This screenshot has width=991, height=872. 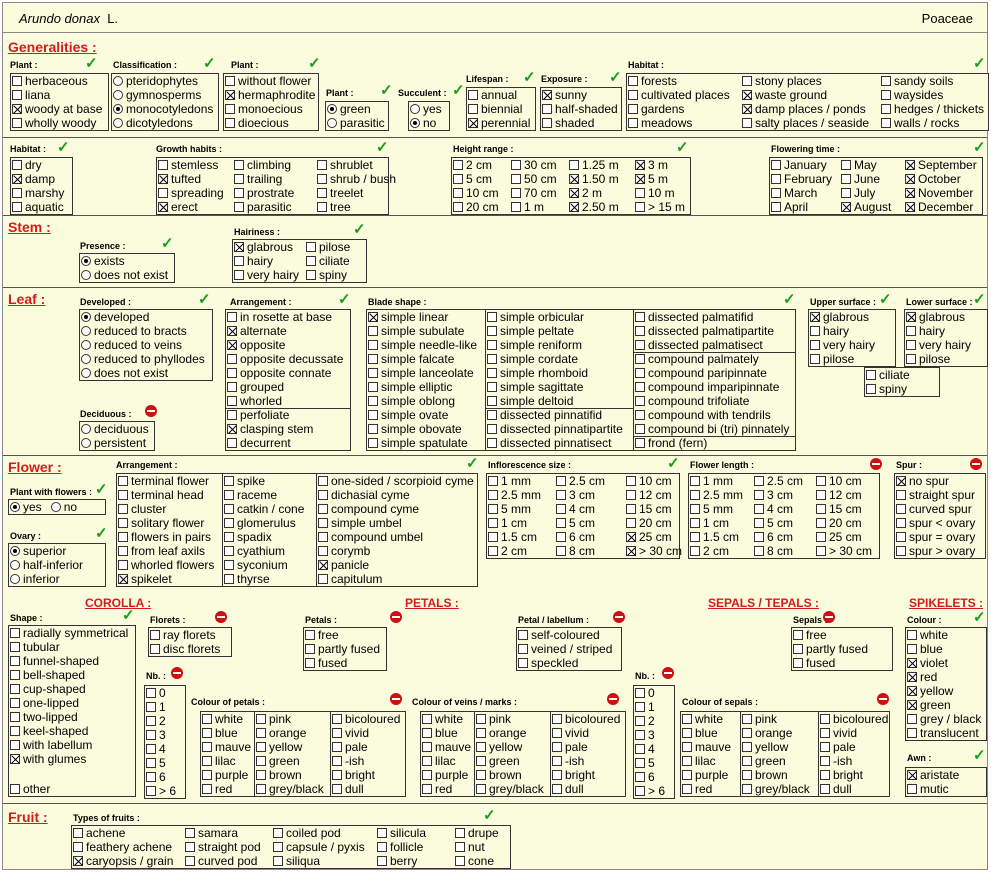 What do you see at coordinates (128, 861) in the screenshot?
I see `option-row: caryopsis / grain` at bounding box center [128, 861].